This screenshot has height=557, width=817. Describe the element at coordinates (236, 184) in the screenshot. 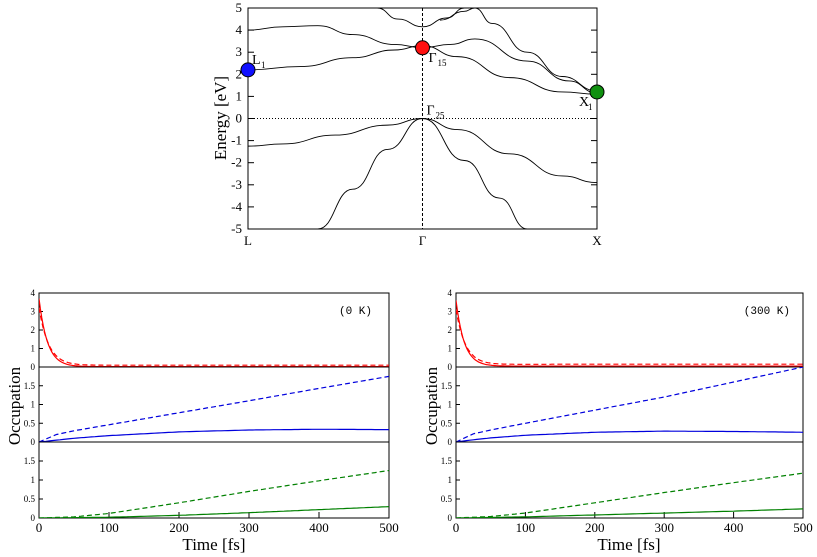

I see `band-y-tick-label: -3` at that location.